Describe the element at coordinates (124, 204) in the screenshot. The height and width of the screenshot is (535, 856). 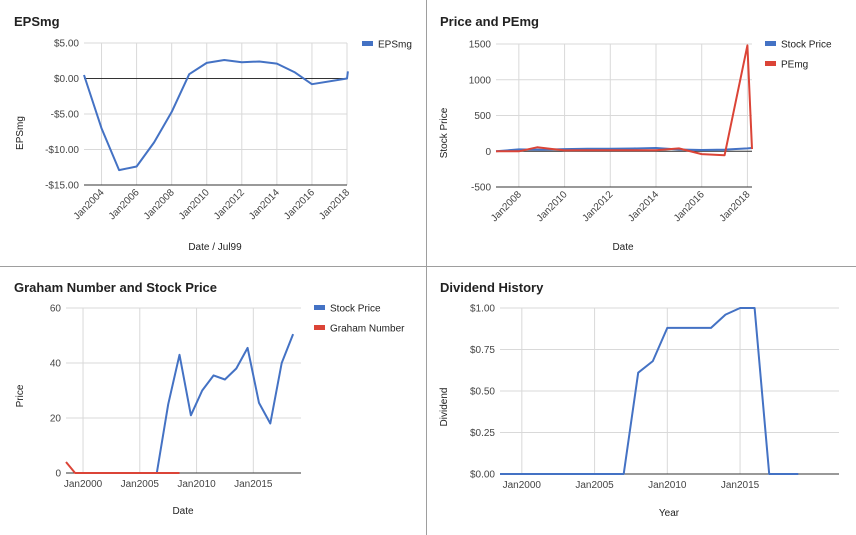
I see `x-tick-label: Jan2006` at that location.